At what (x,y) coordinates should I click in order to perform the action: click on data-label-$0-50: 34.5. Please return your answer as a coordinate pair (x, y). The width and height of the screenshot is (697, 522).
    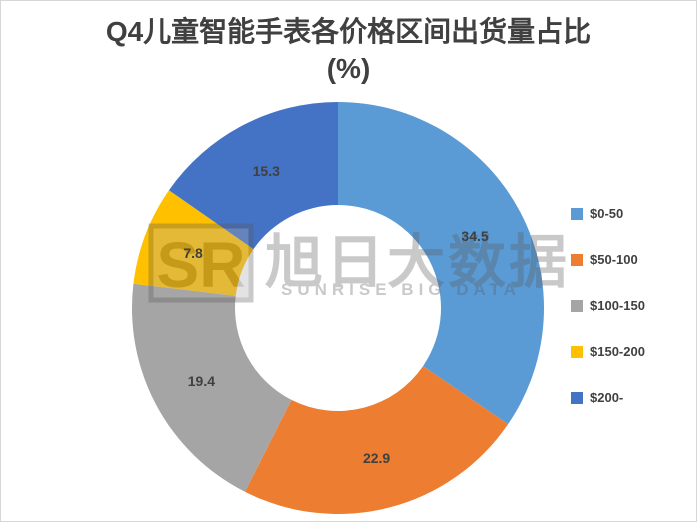
    Looking at the image, I should click on (475, 235).